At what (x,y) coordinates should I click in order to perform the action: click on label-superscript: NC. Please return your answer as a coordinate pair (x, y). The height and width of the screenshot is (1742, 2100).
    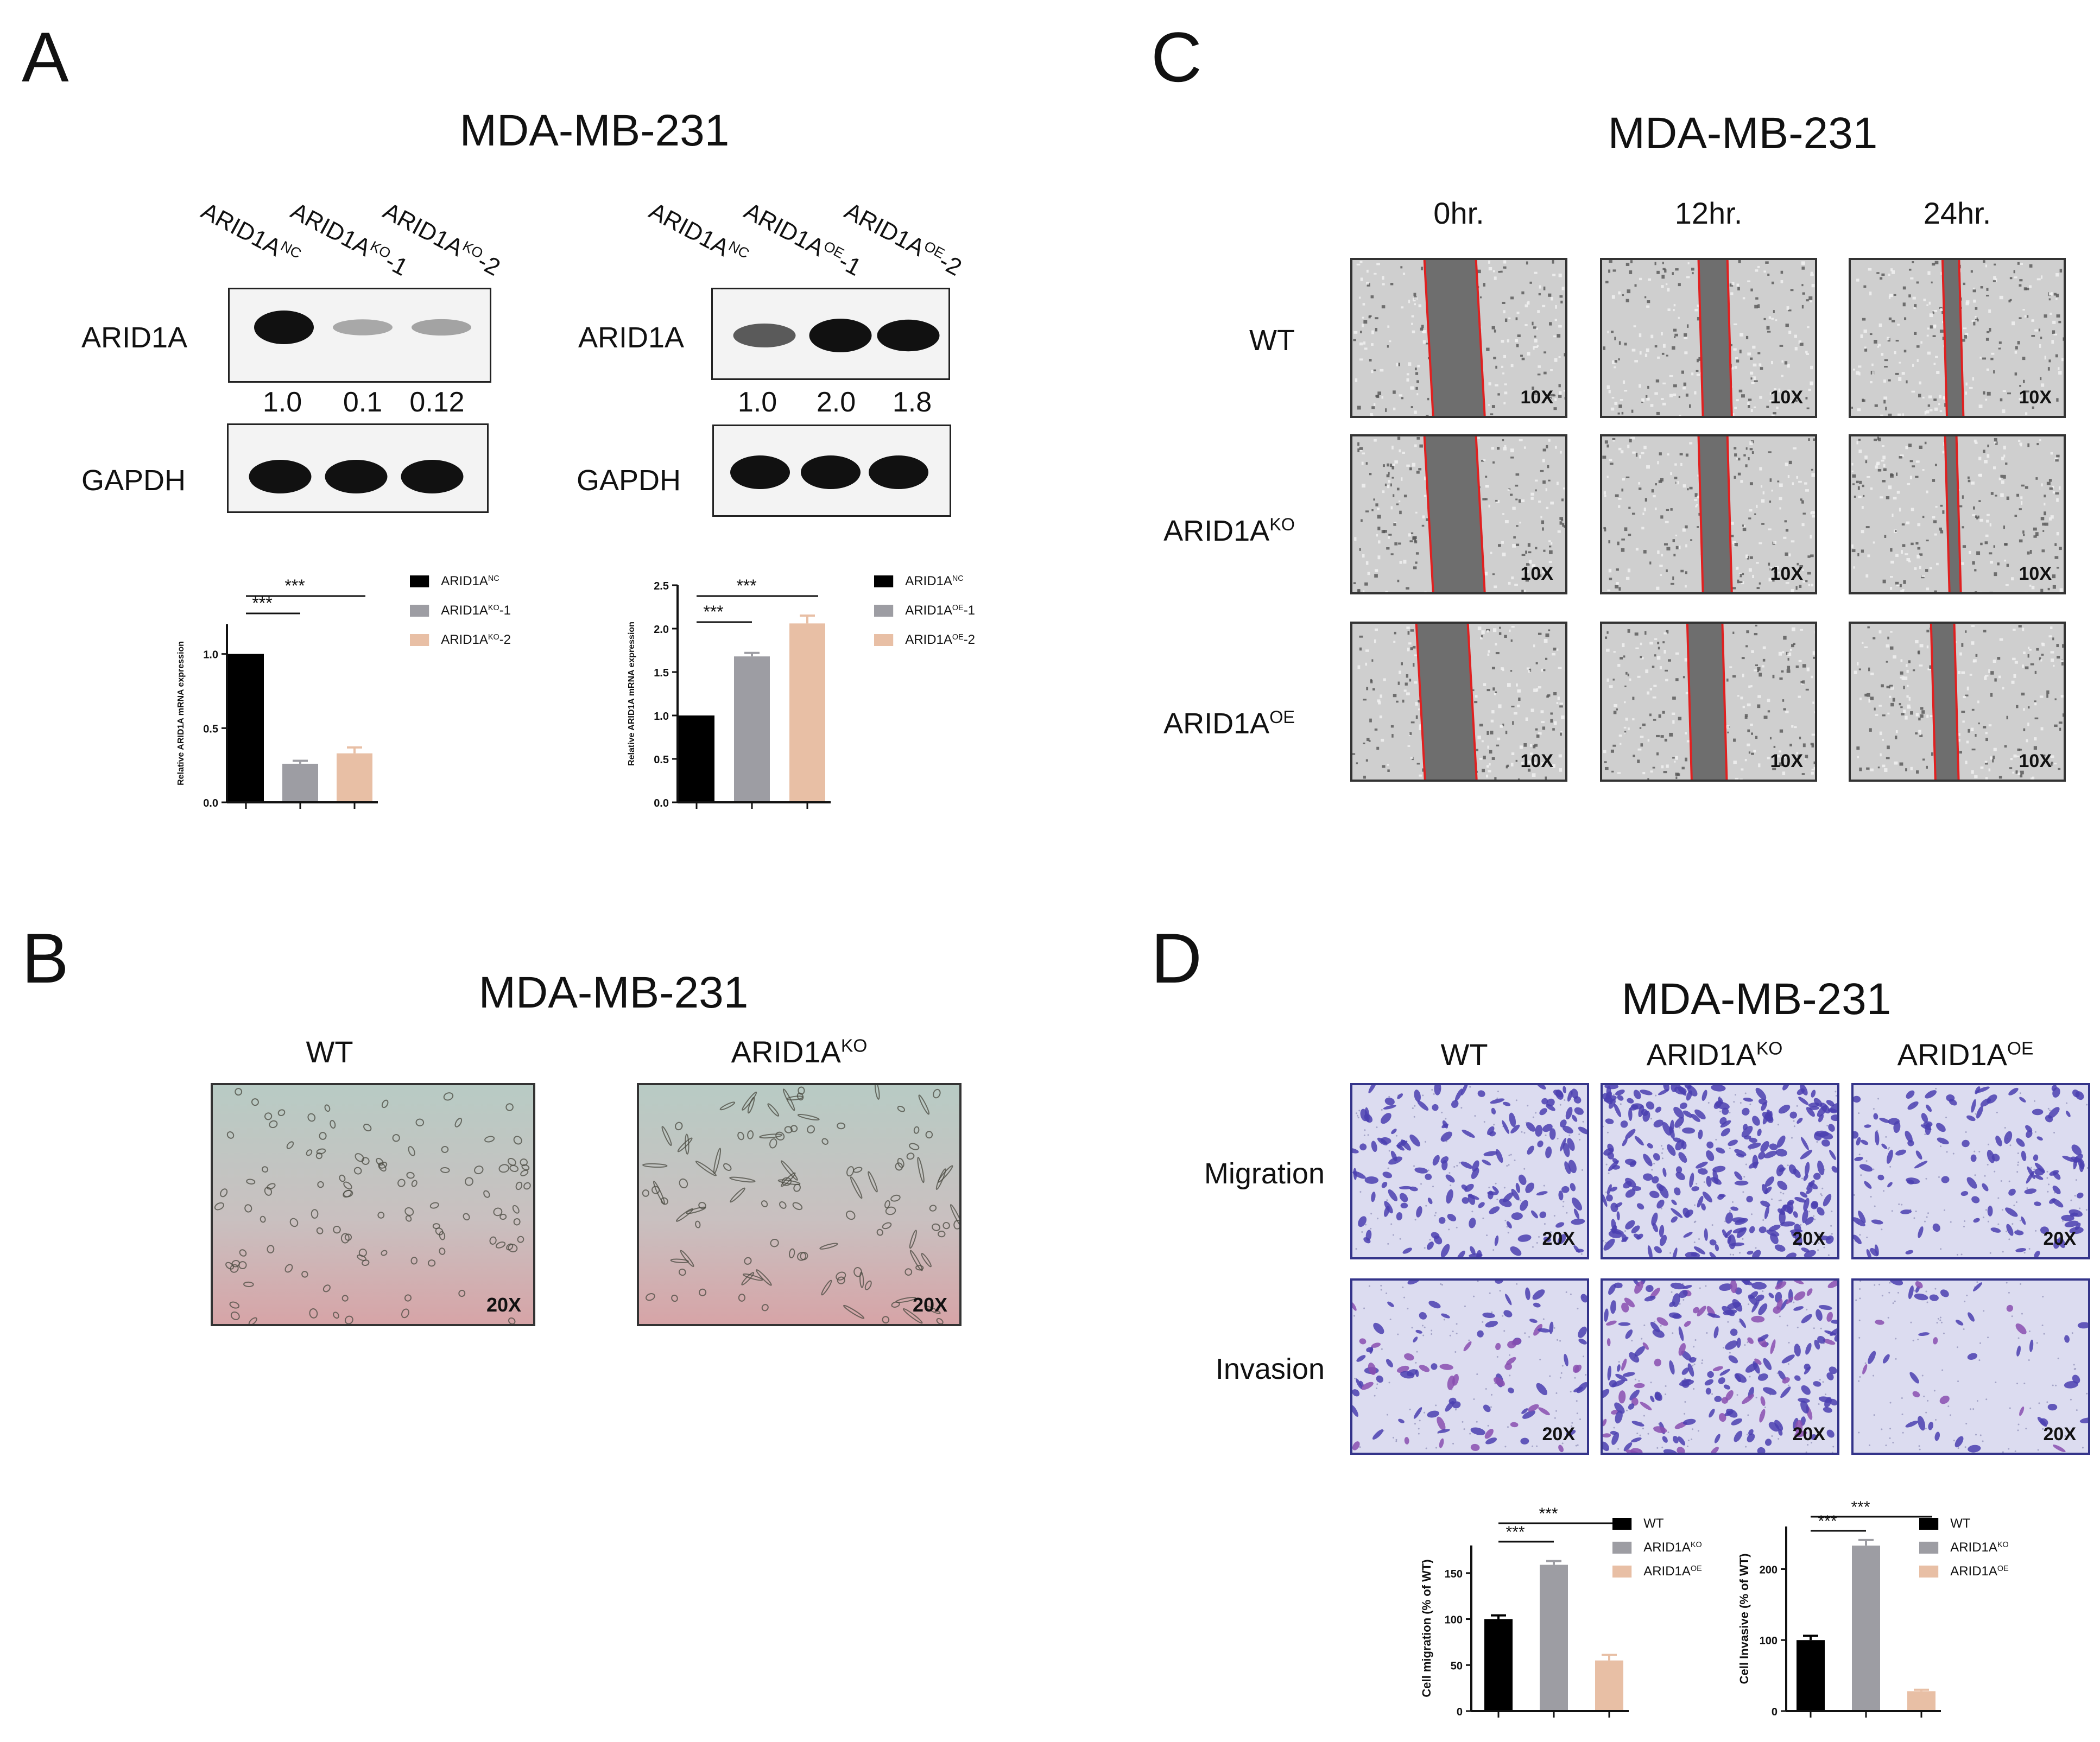
    Looking at the image, I should click on (493, 578).